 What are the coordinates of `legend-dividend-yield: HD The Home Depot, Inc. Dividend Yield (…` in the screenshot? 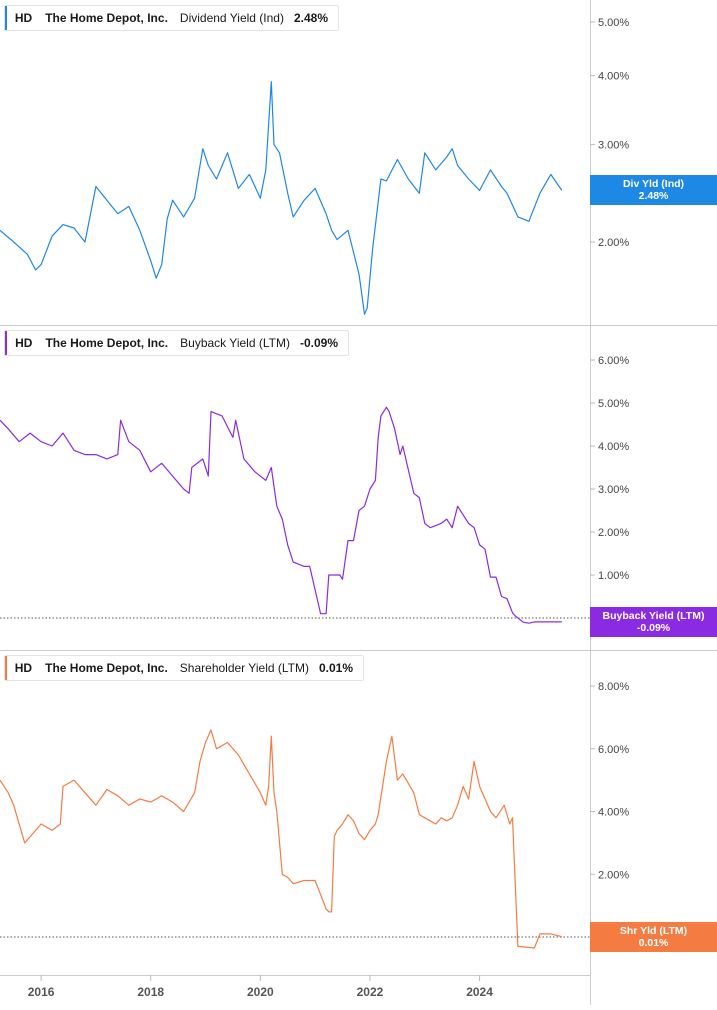 It's located at (171, 18).